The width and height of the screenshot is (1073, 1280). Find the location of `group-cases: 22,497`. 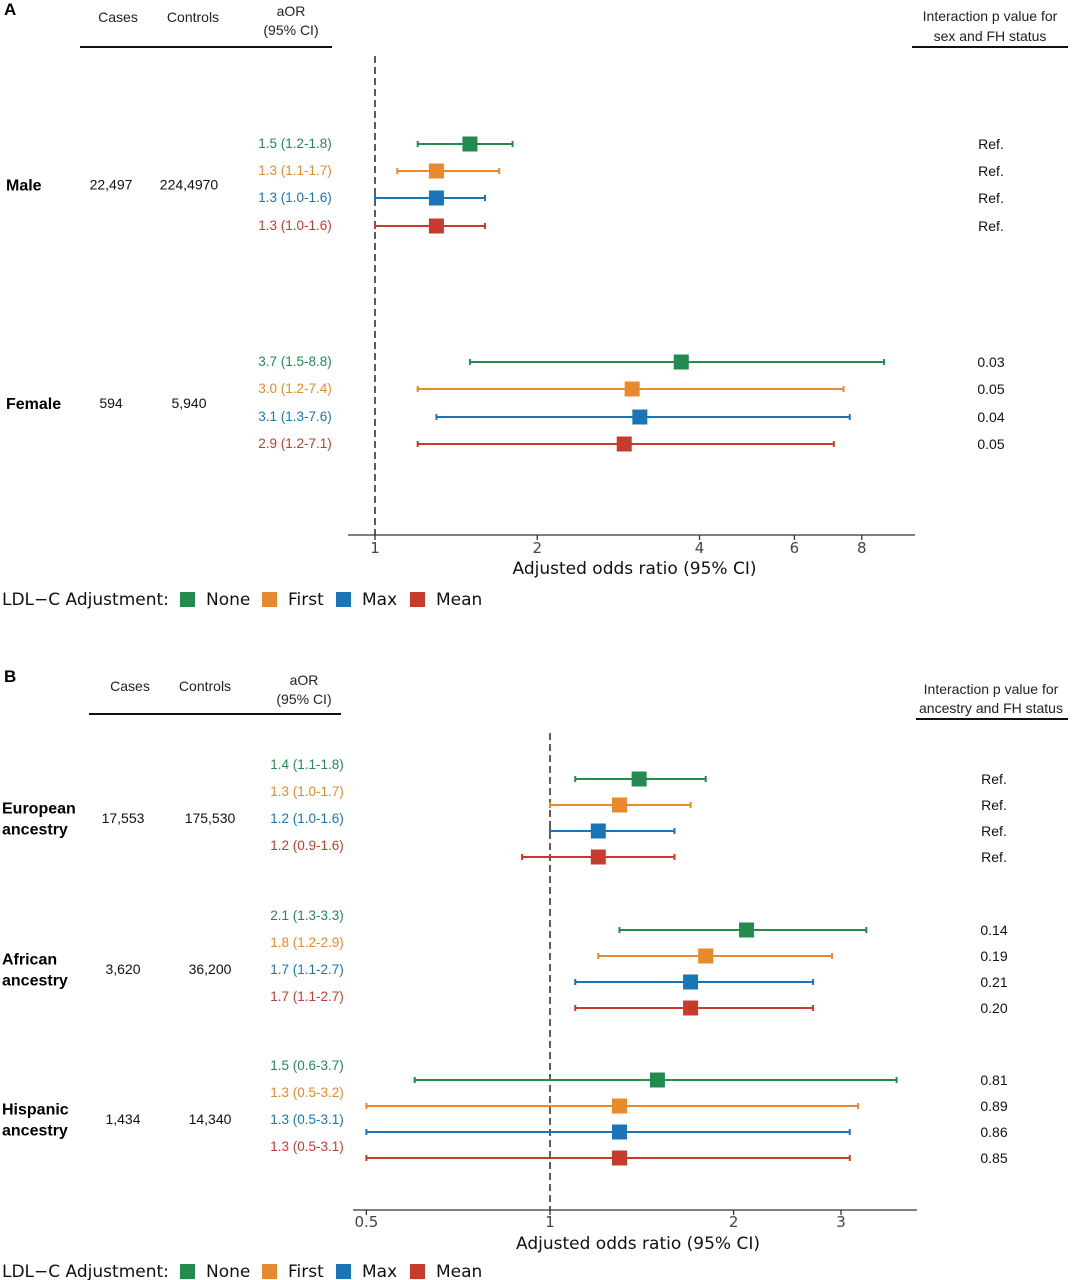

group-cases: 22,497 is located at coordinates (111, 185).